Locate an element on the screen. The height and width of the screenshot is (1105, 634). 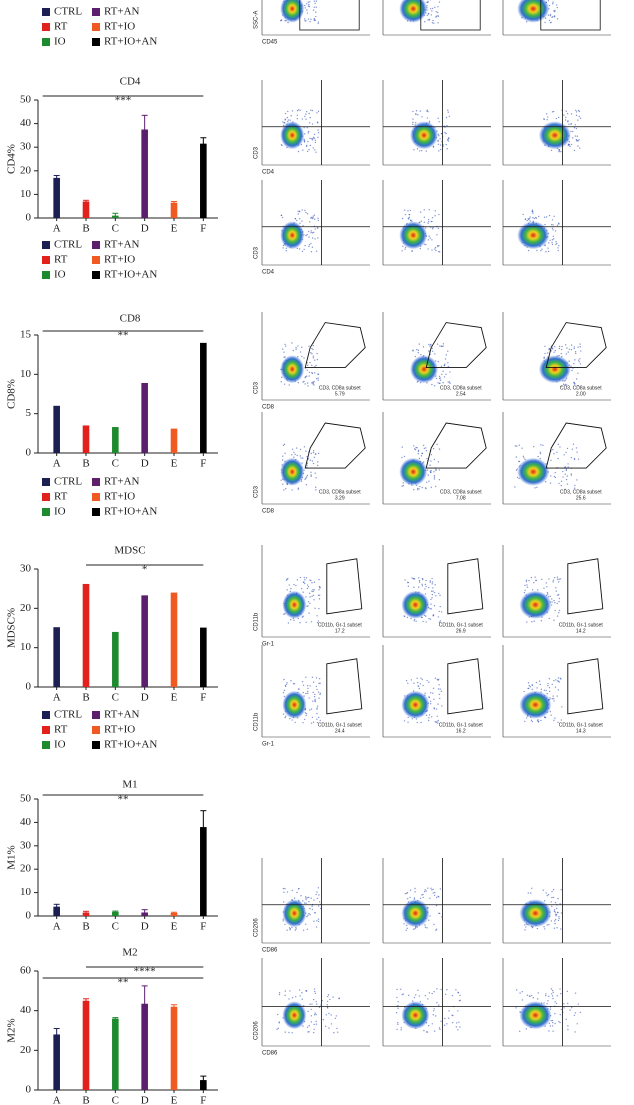
significance-label: *** is located at coordinates (123, 101).